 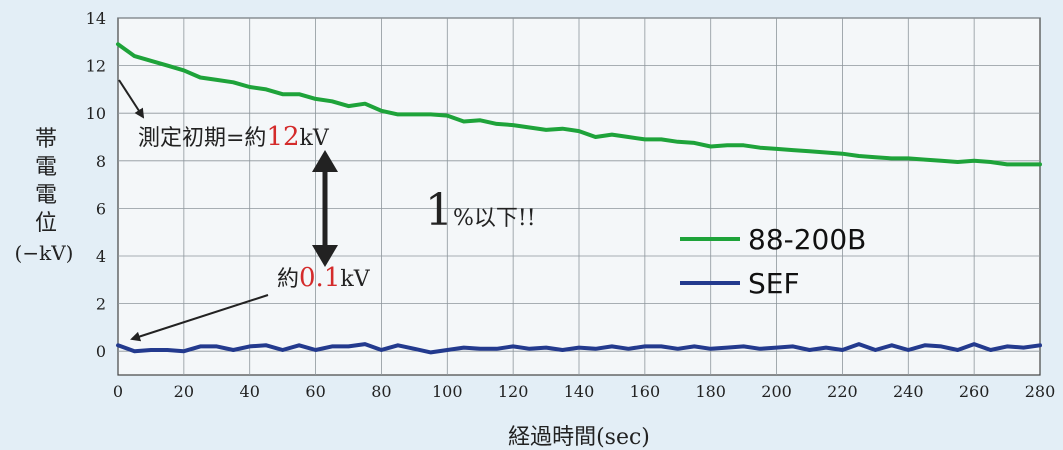 What do you see at coordinates (325, 256) in the screenshot?
I see `double-arrow-head-bottom` at bounding box center [325, 256].